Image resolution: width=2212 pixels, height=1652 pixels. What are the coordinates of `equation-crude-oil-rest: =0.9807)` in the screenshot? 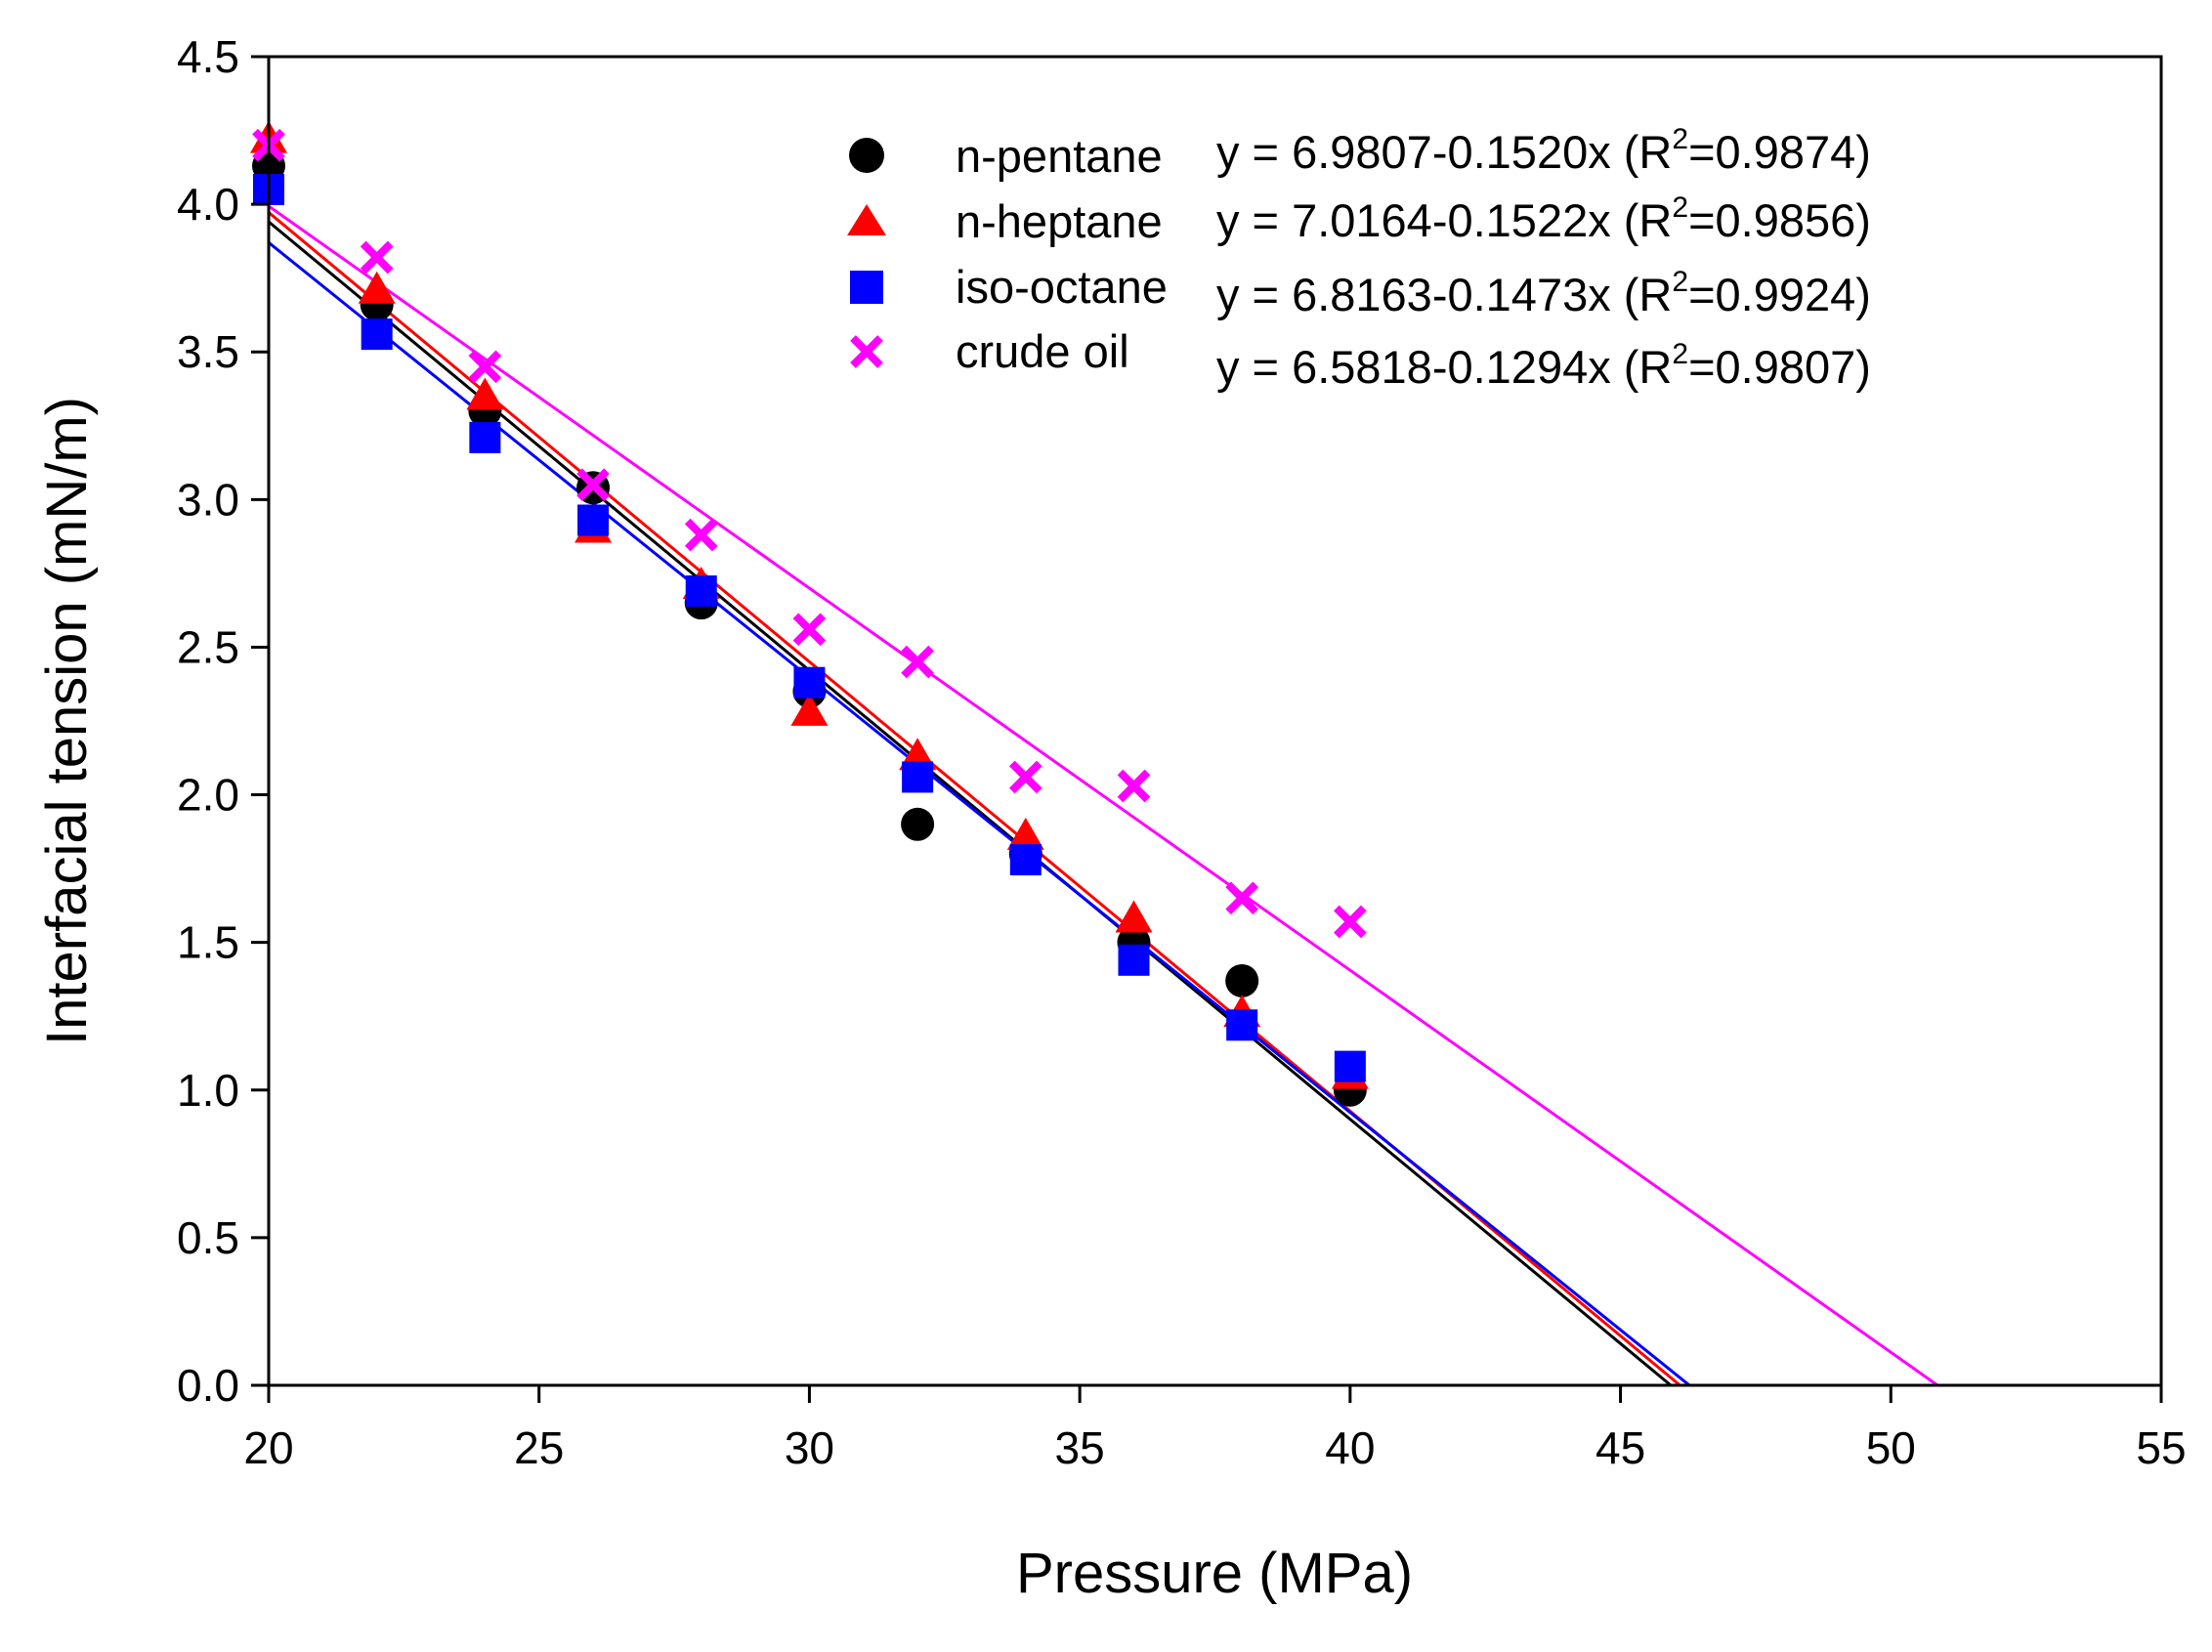 It's located at (1779, 367).